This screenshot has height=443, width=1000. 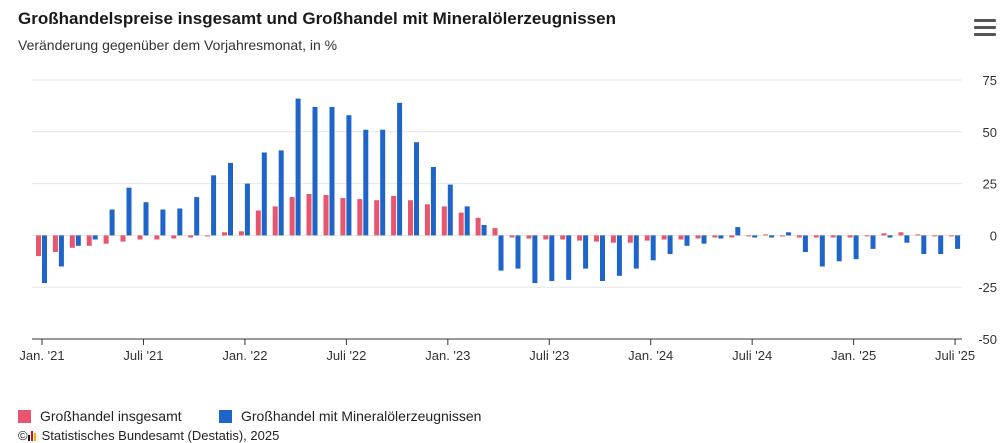 What do you see at coordinates (160, 435) in the screenshot?
I see `source-text: Statistisches Bundesamt (Destatis), 2025` at bounding box center [160, 435].